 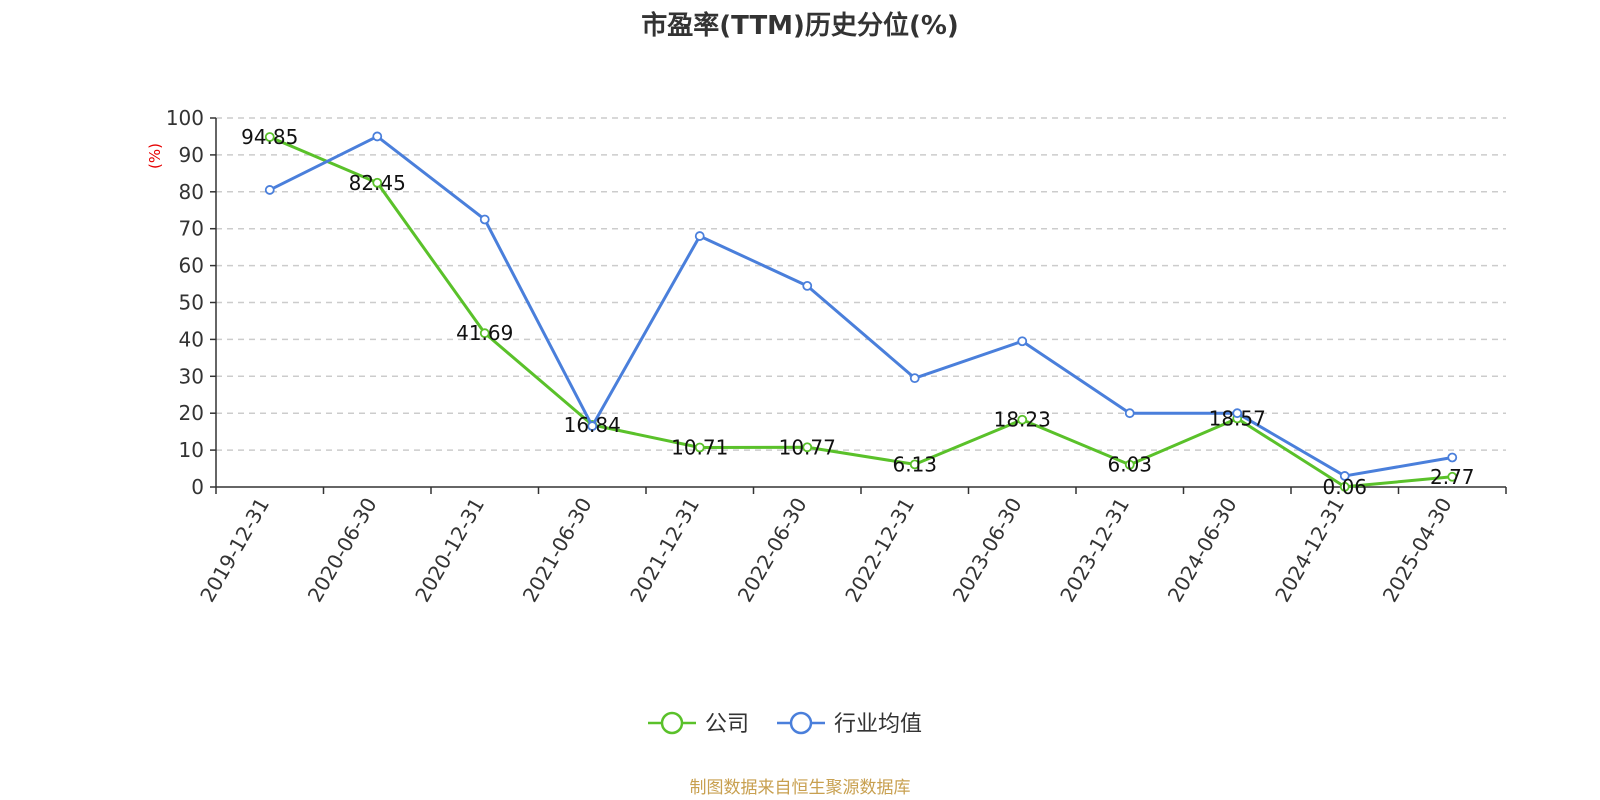 I want to click on data-label: 41.69, so click(x=484, y=333).